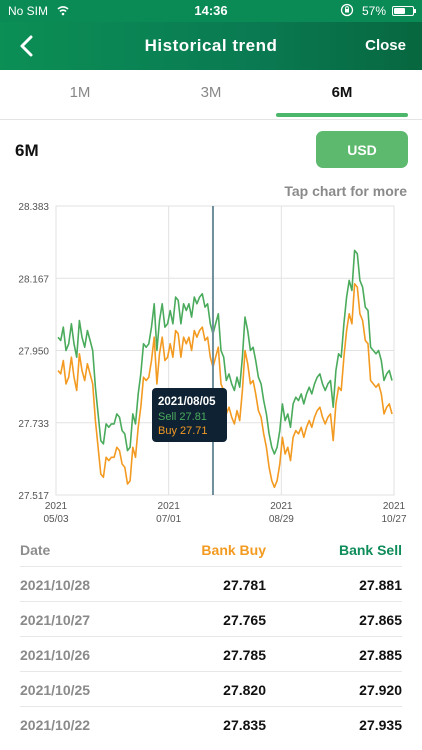  Describe the element at coordinates (55, 725) in the screenshot. I see `row-date: 2021/10/22` at that location.